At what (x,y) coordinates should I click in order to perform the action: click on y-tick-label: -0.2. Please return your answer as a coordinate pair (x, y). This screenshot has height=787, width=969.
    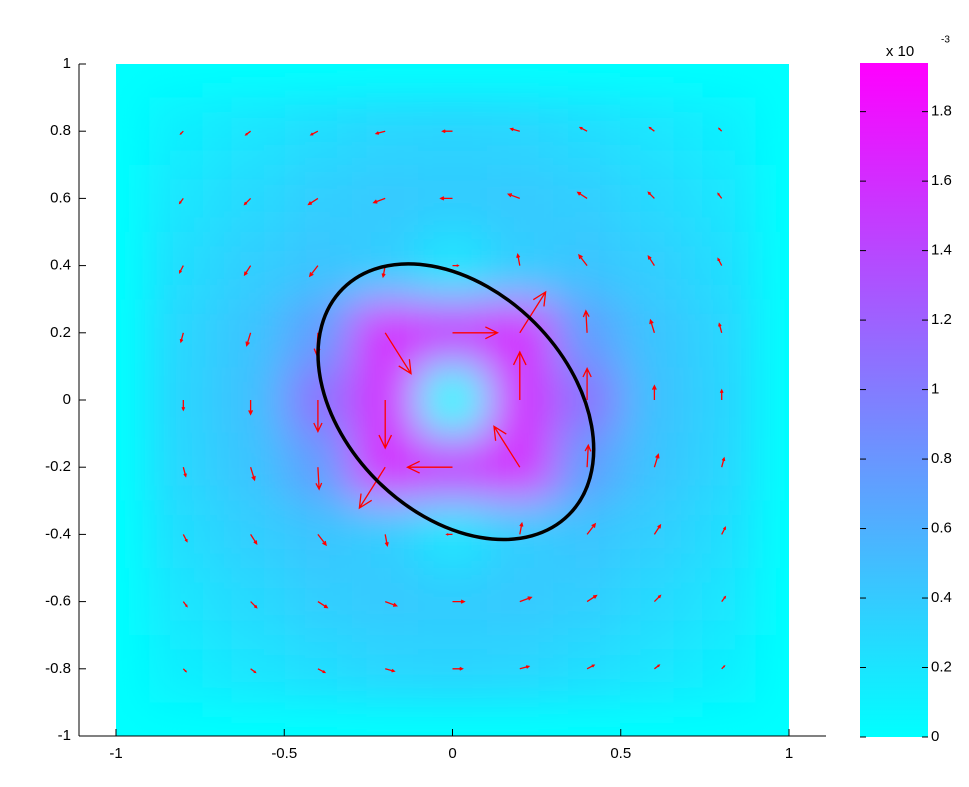
    Looking at the image, I should click on (58, 466).